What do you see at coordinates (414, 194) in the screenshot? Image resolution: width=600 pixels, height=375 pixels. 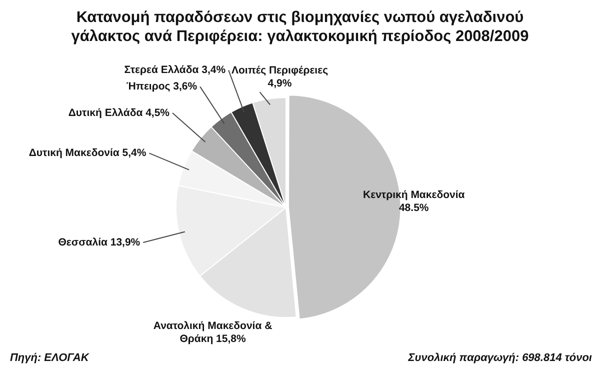 I see `slice-label: Κεντρική Μακεδονία` at bounding box center [414, 194].